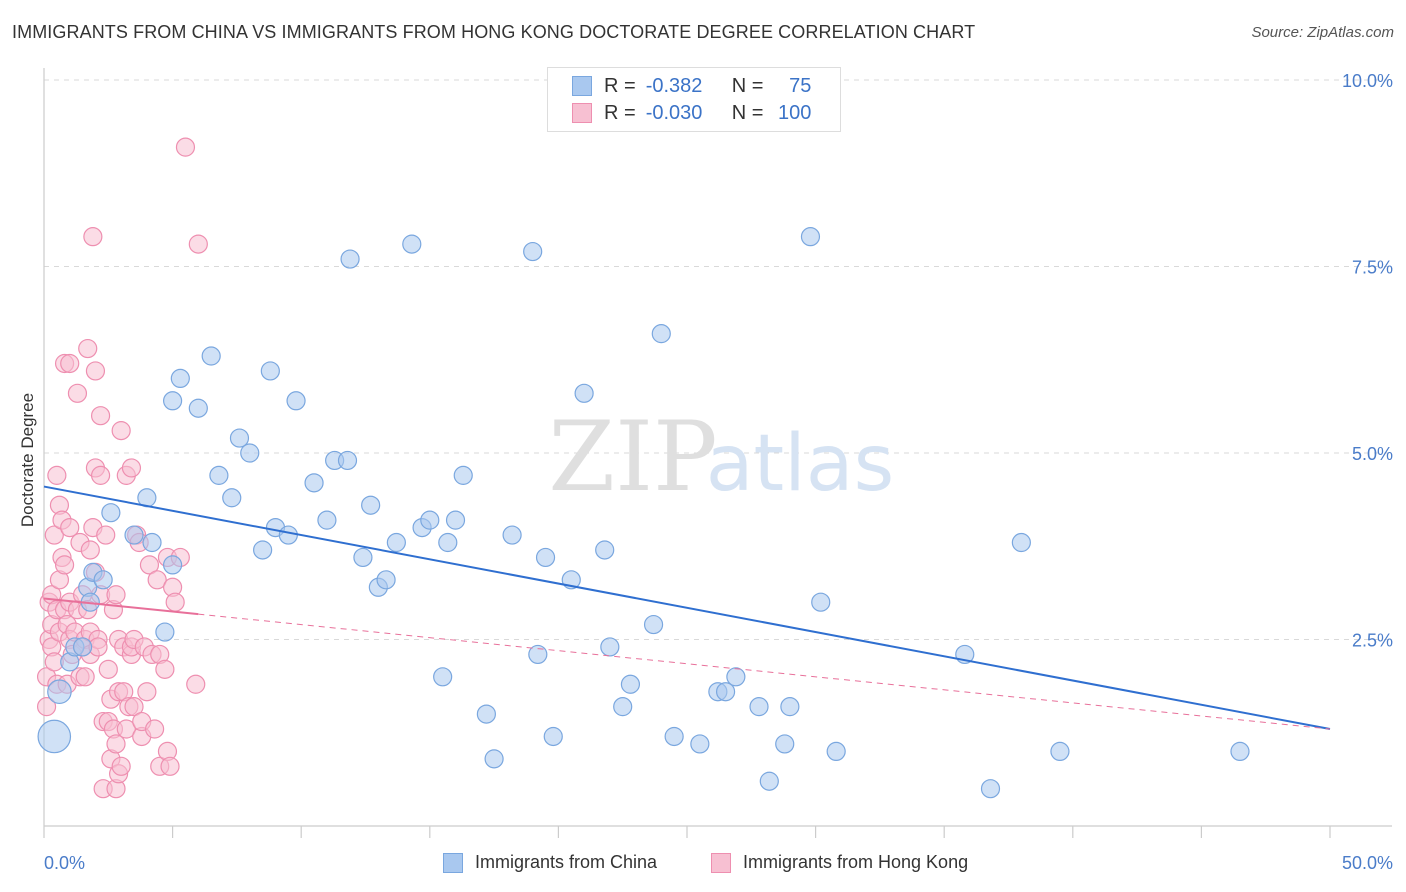 This screenshot has height=892, width=1406. I want to click on hongkong-legend-label: Immigrants from Hong Kong, so click(856, 862).